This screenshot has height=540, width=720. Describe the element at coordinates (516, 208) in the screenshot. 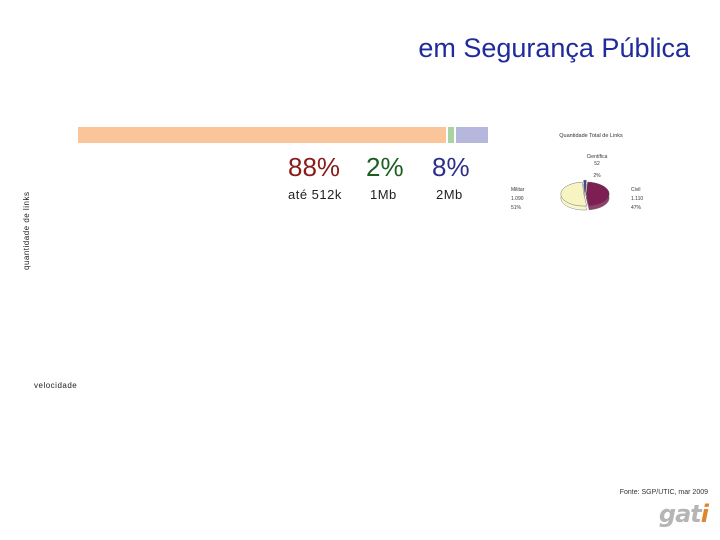

I see `pie-label-militar-percent: 51%` at that location.